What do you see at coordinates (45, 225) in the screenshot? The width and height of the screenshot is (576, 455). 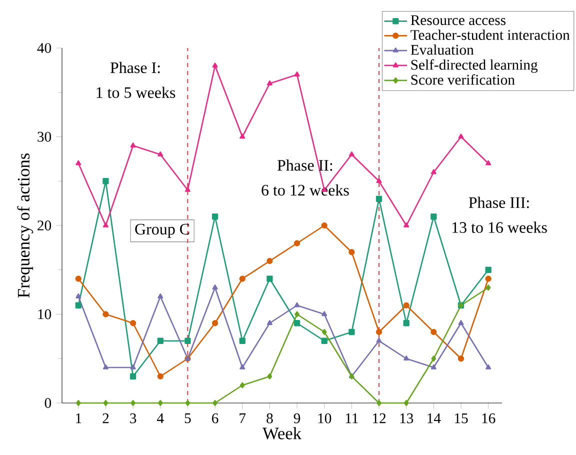 I see `y-tick-label: 20` at bounding box center [45, 225].